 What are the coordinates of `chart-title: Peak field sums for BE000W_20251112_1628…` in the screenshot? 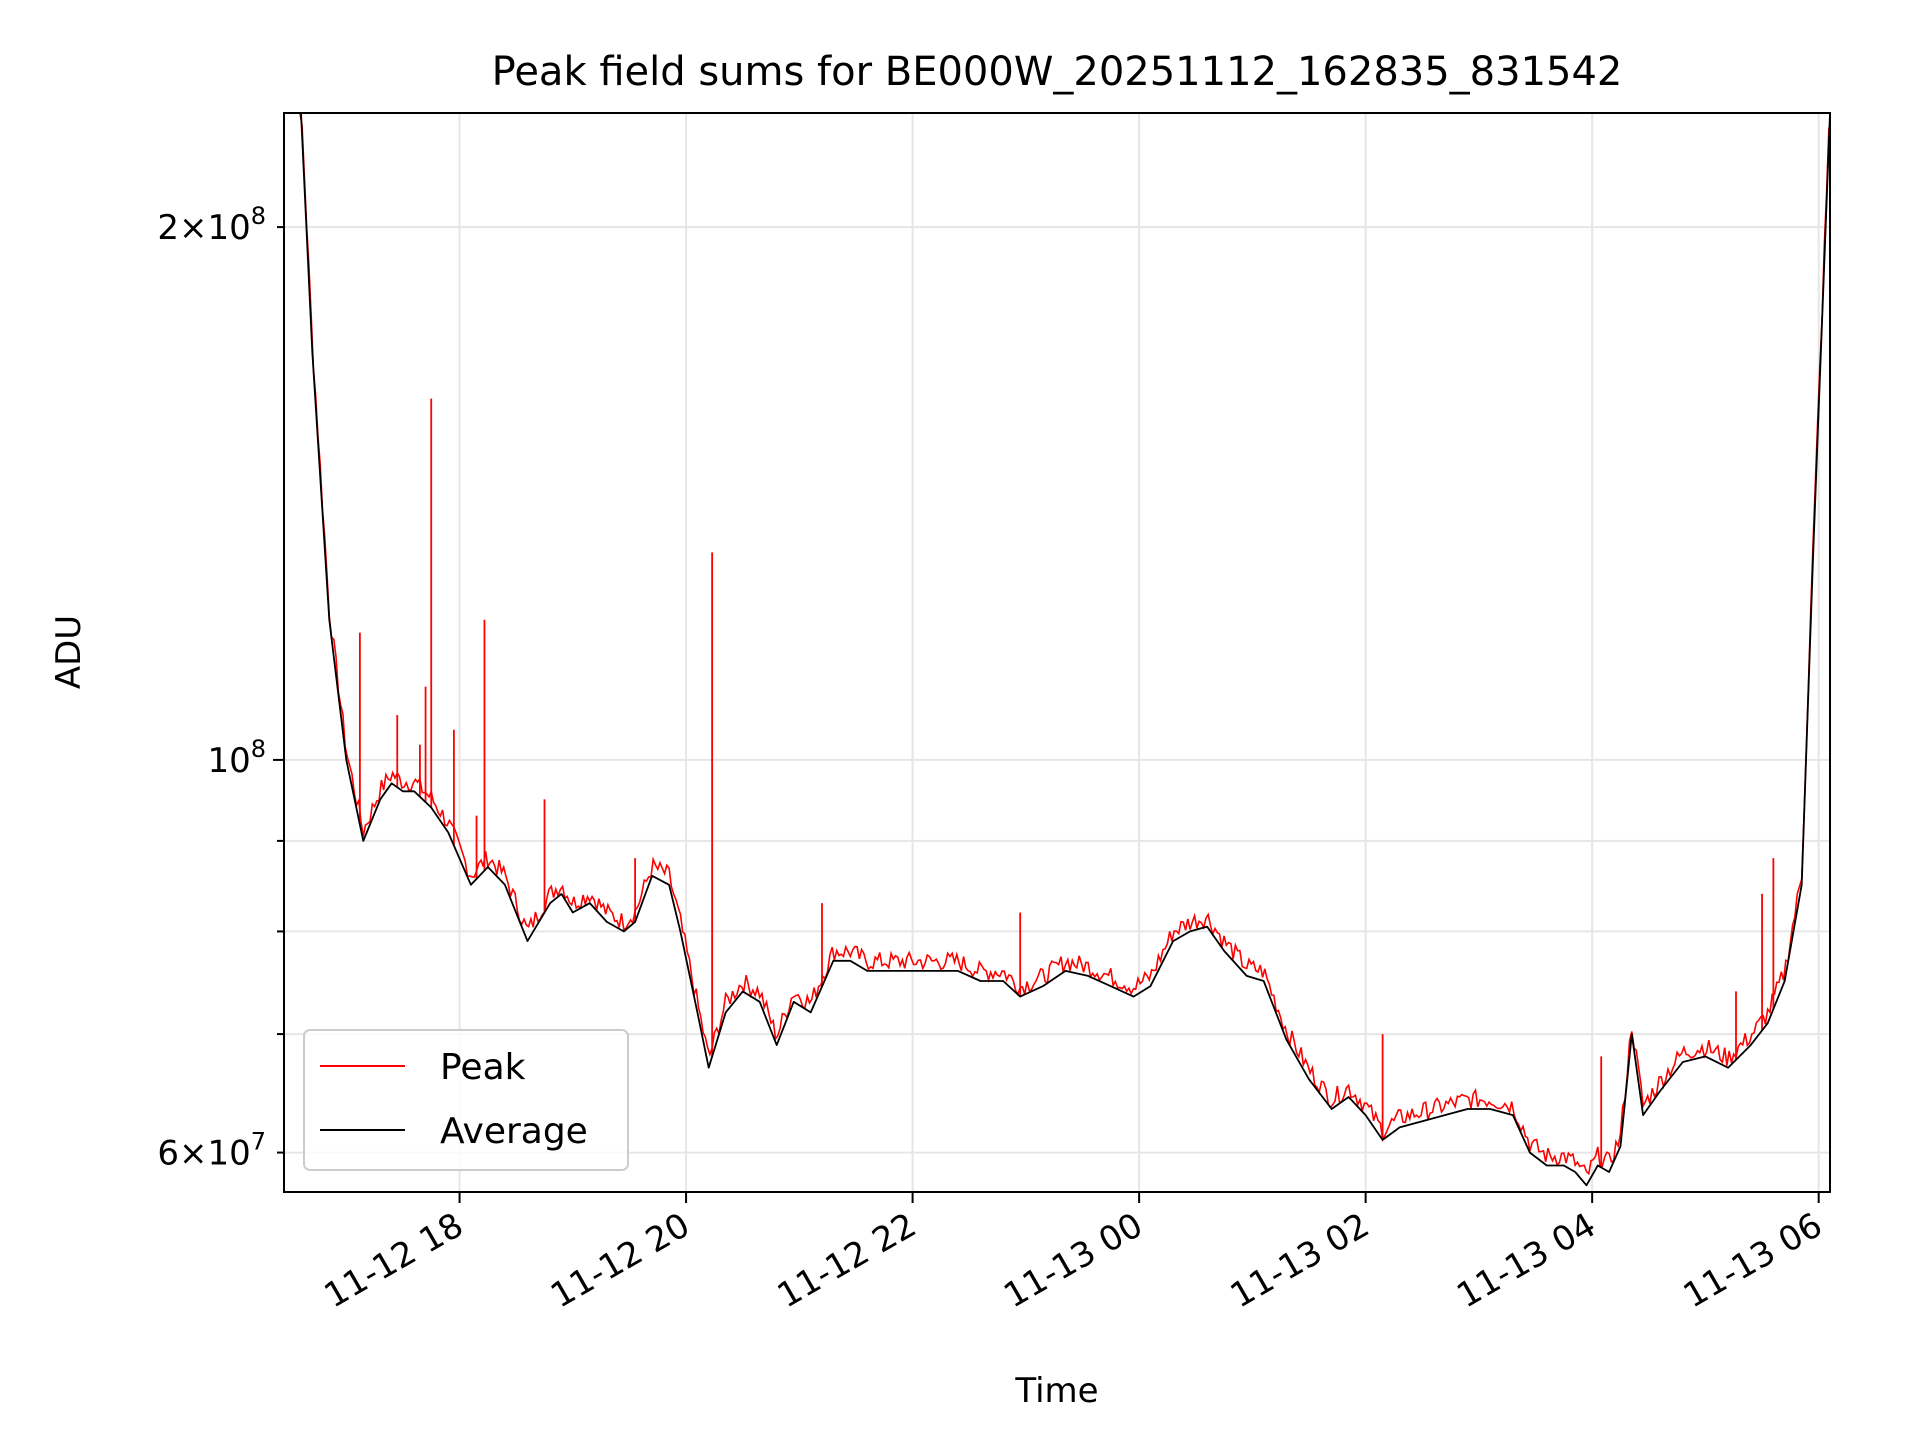 It's located at (1057, 72).